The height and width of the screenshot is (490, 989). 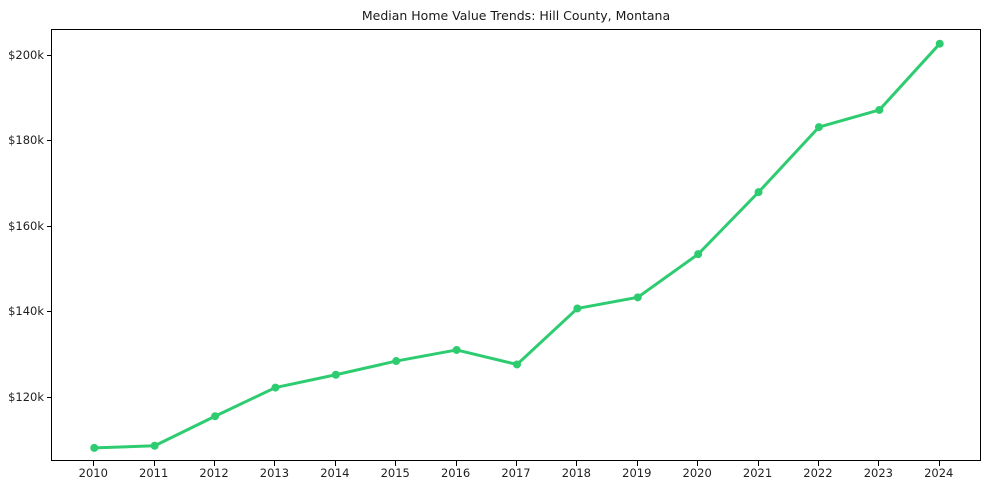 I want to click on x-tick-label: 2020, so click(x=697, y=473).